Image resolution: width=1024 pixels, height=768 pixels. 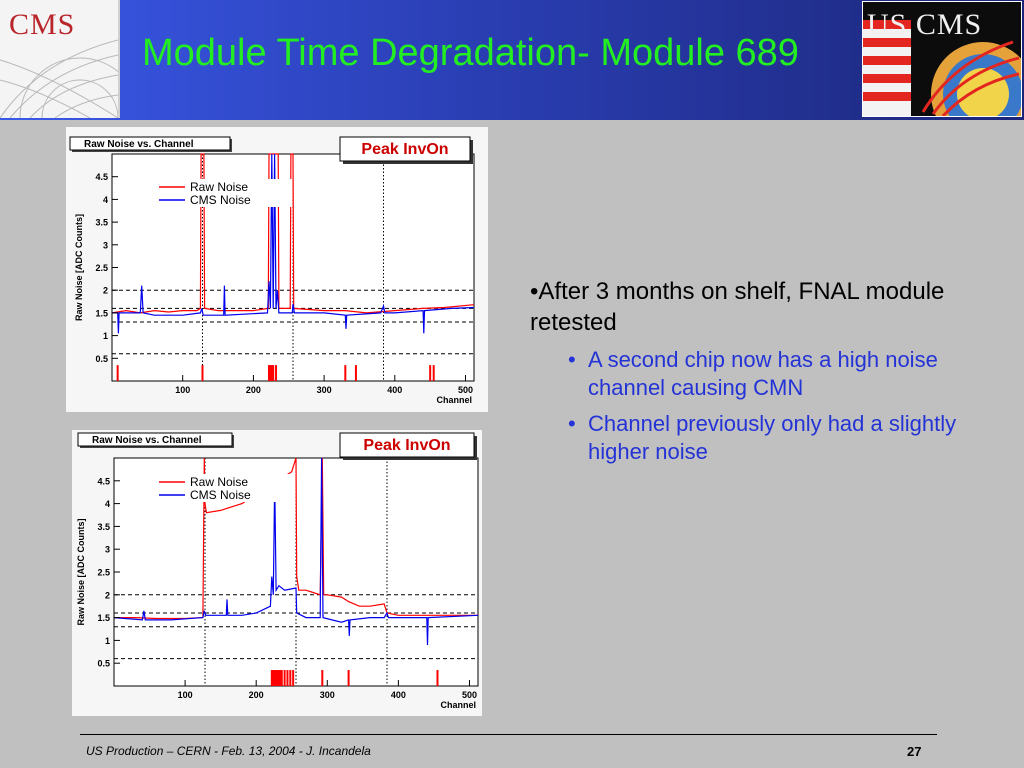 I want to click on uscms-logo-graphic, so click(x=942, y=59).